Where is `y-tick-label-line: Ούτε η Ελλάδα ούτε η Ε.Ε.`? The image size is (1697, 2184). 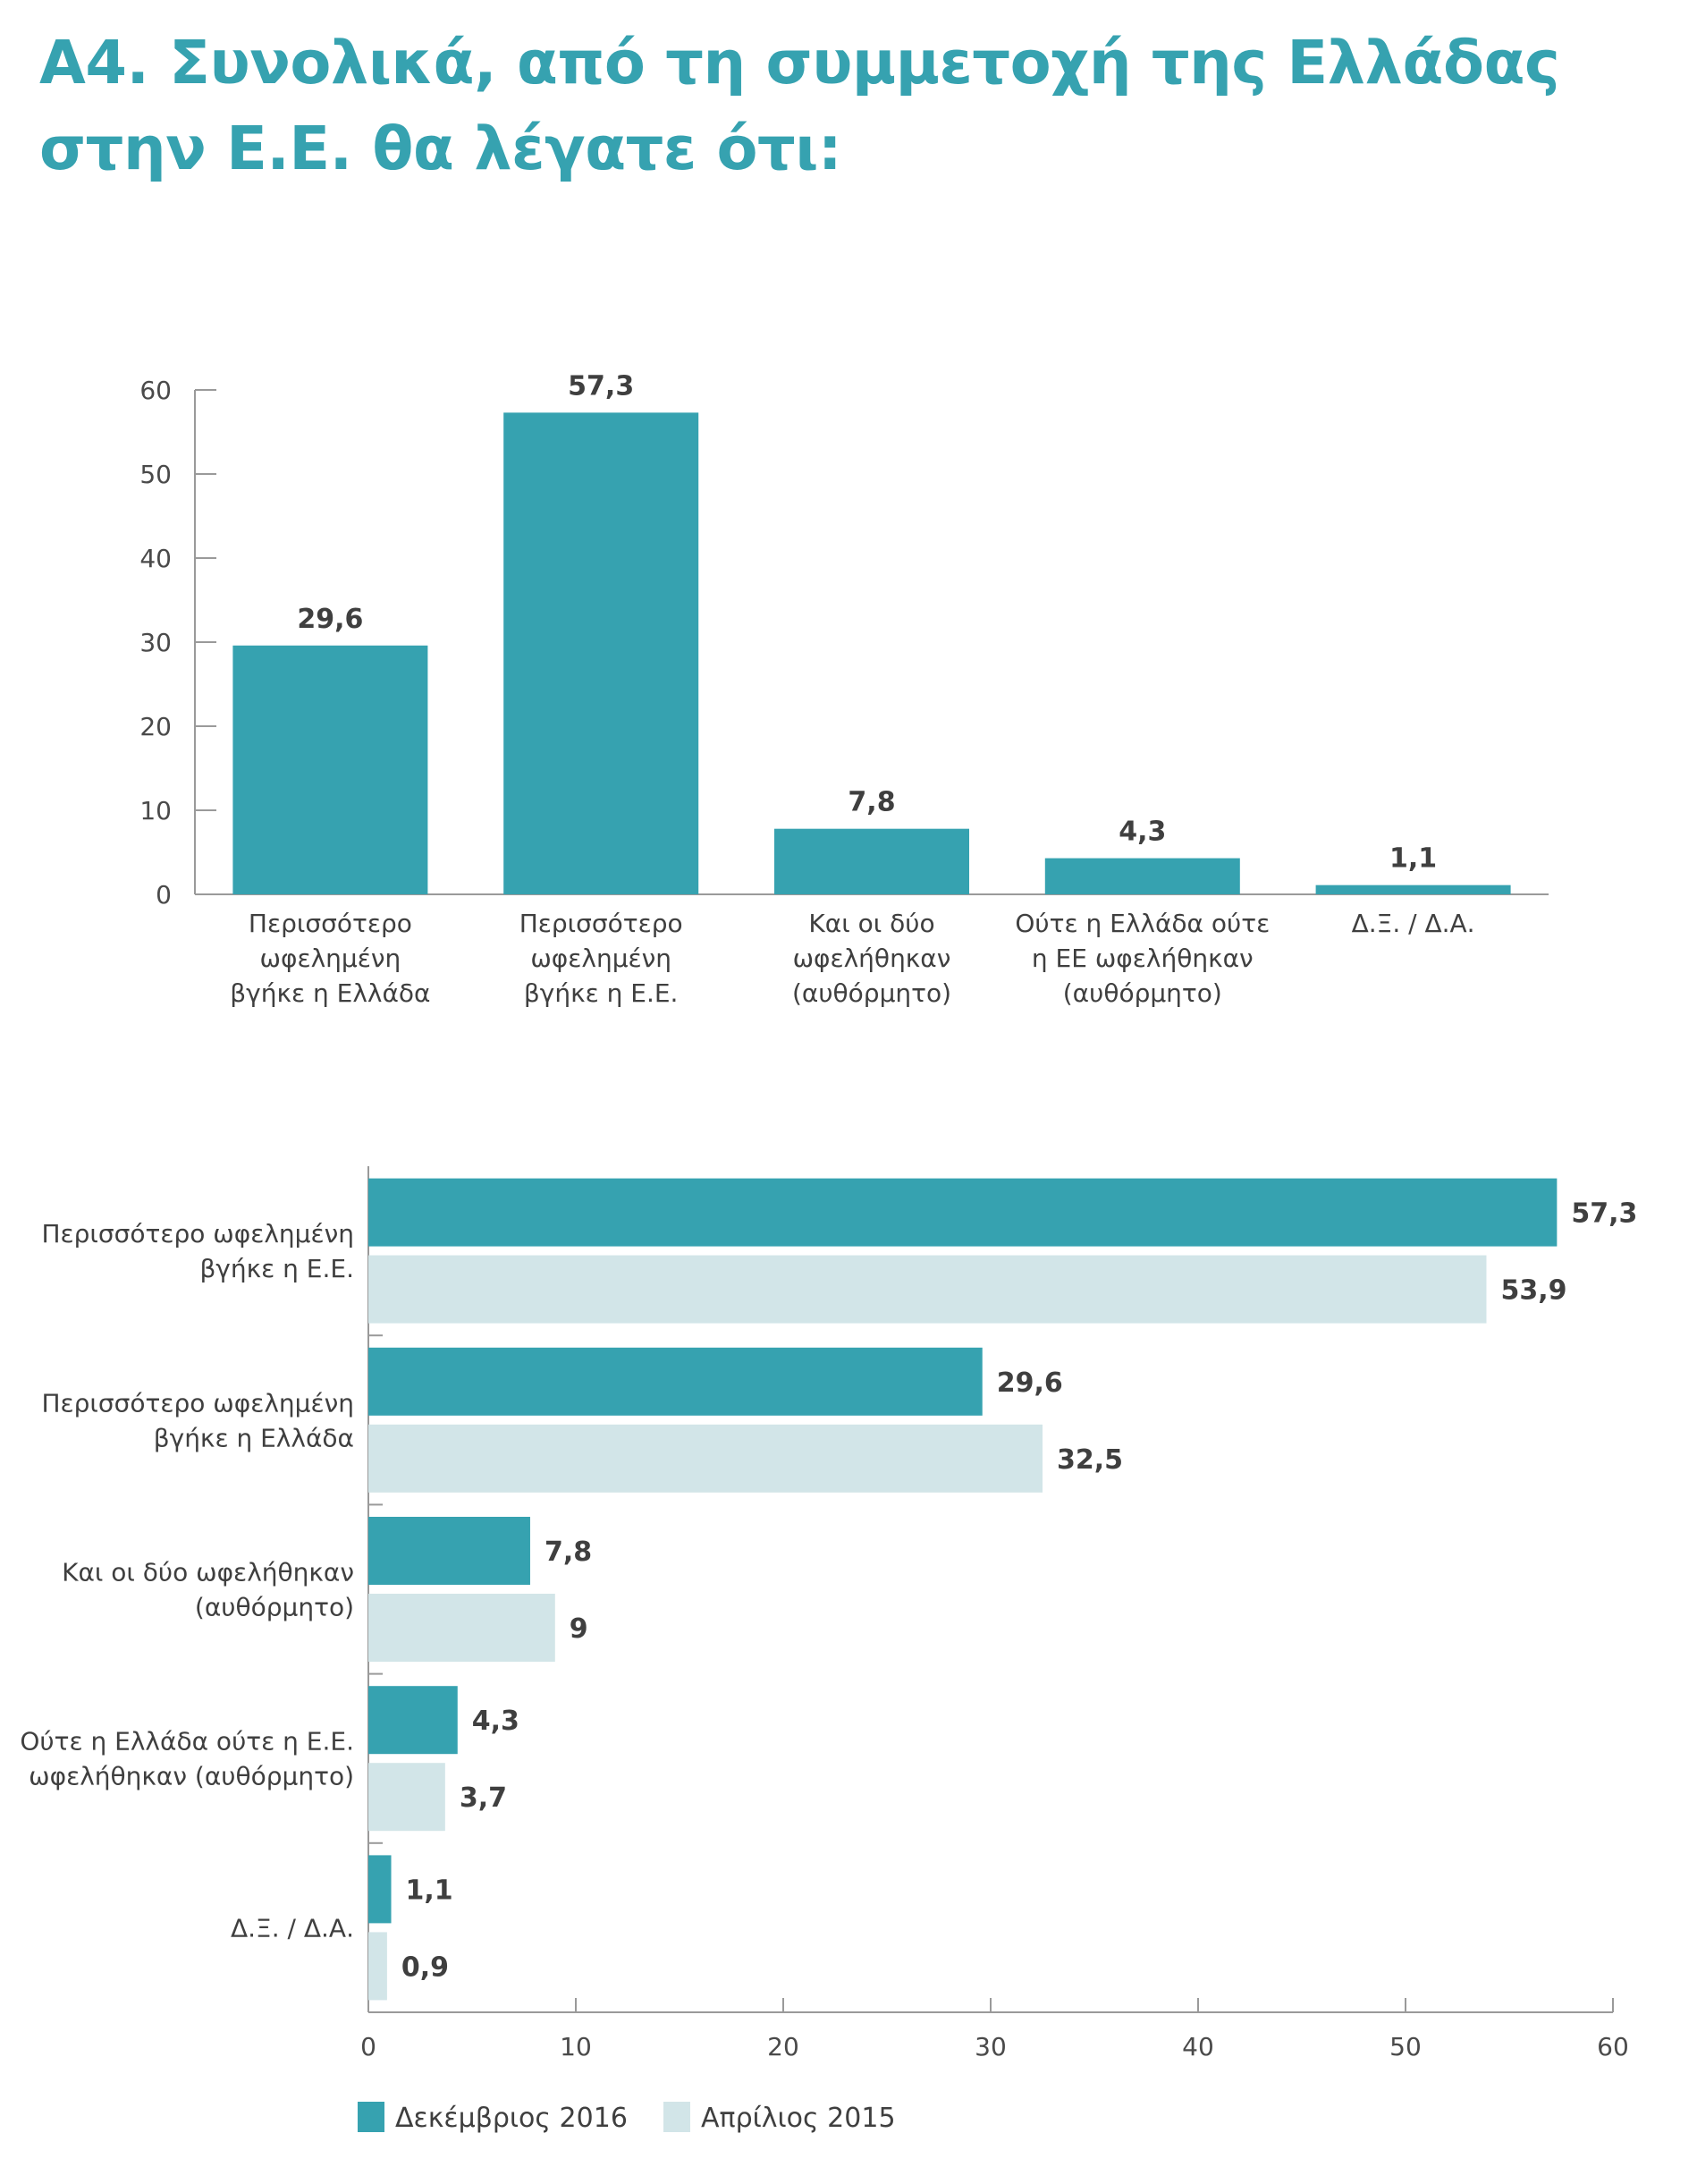 y-tick-label-line: Ούτε η Ελλάδα ούτε η Ε.Ε. is located at coordinates (187, 1742).